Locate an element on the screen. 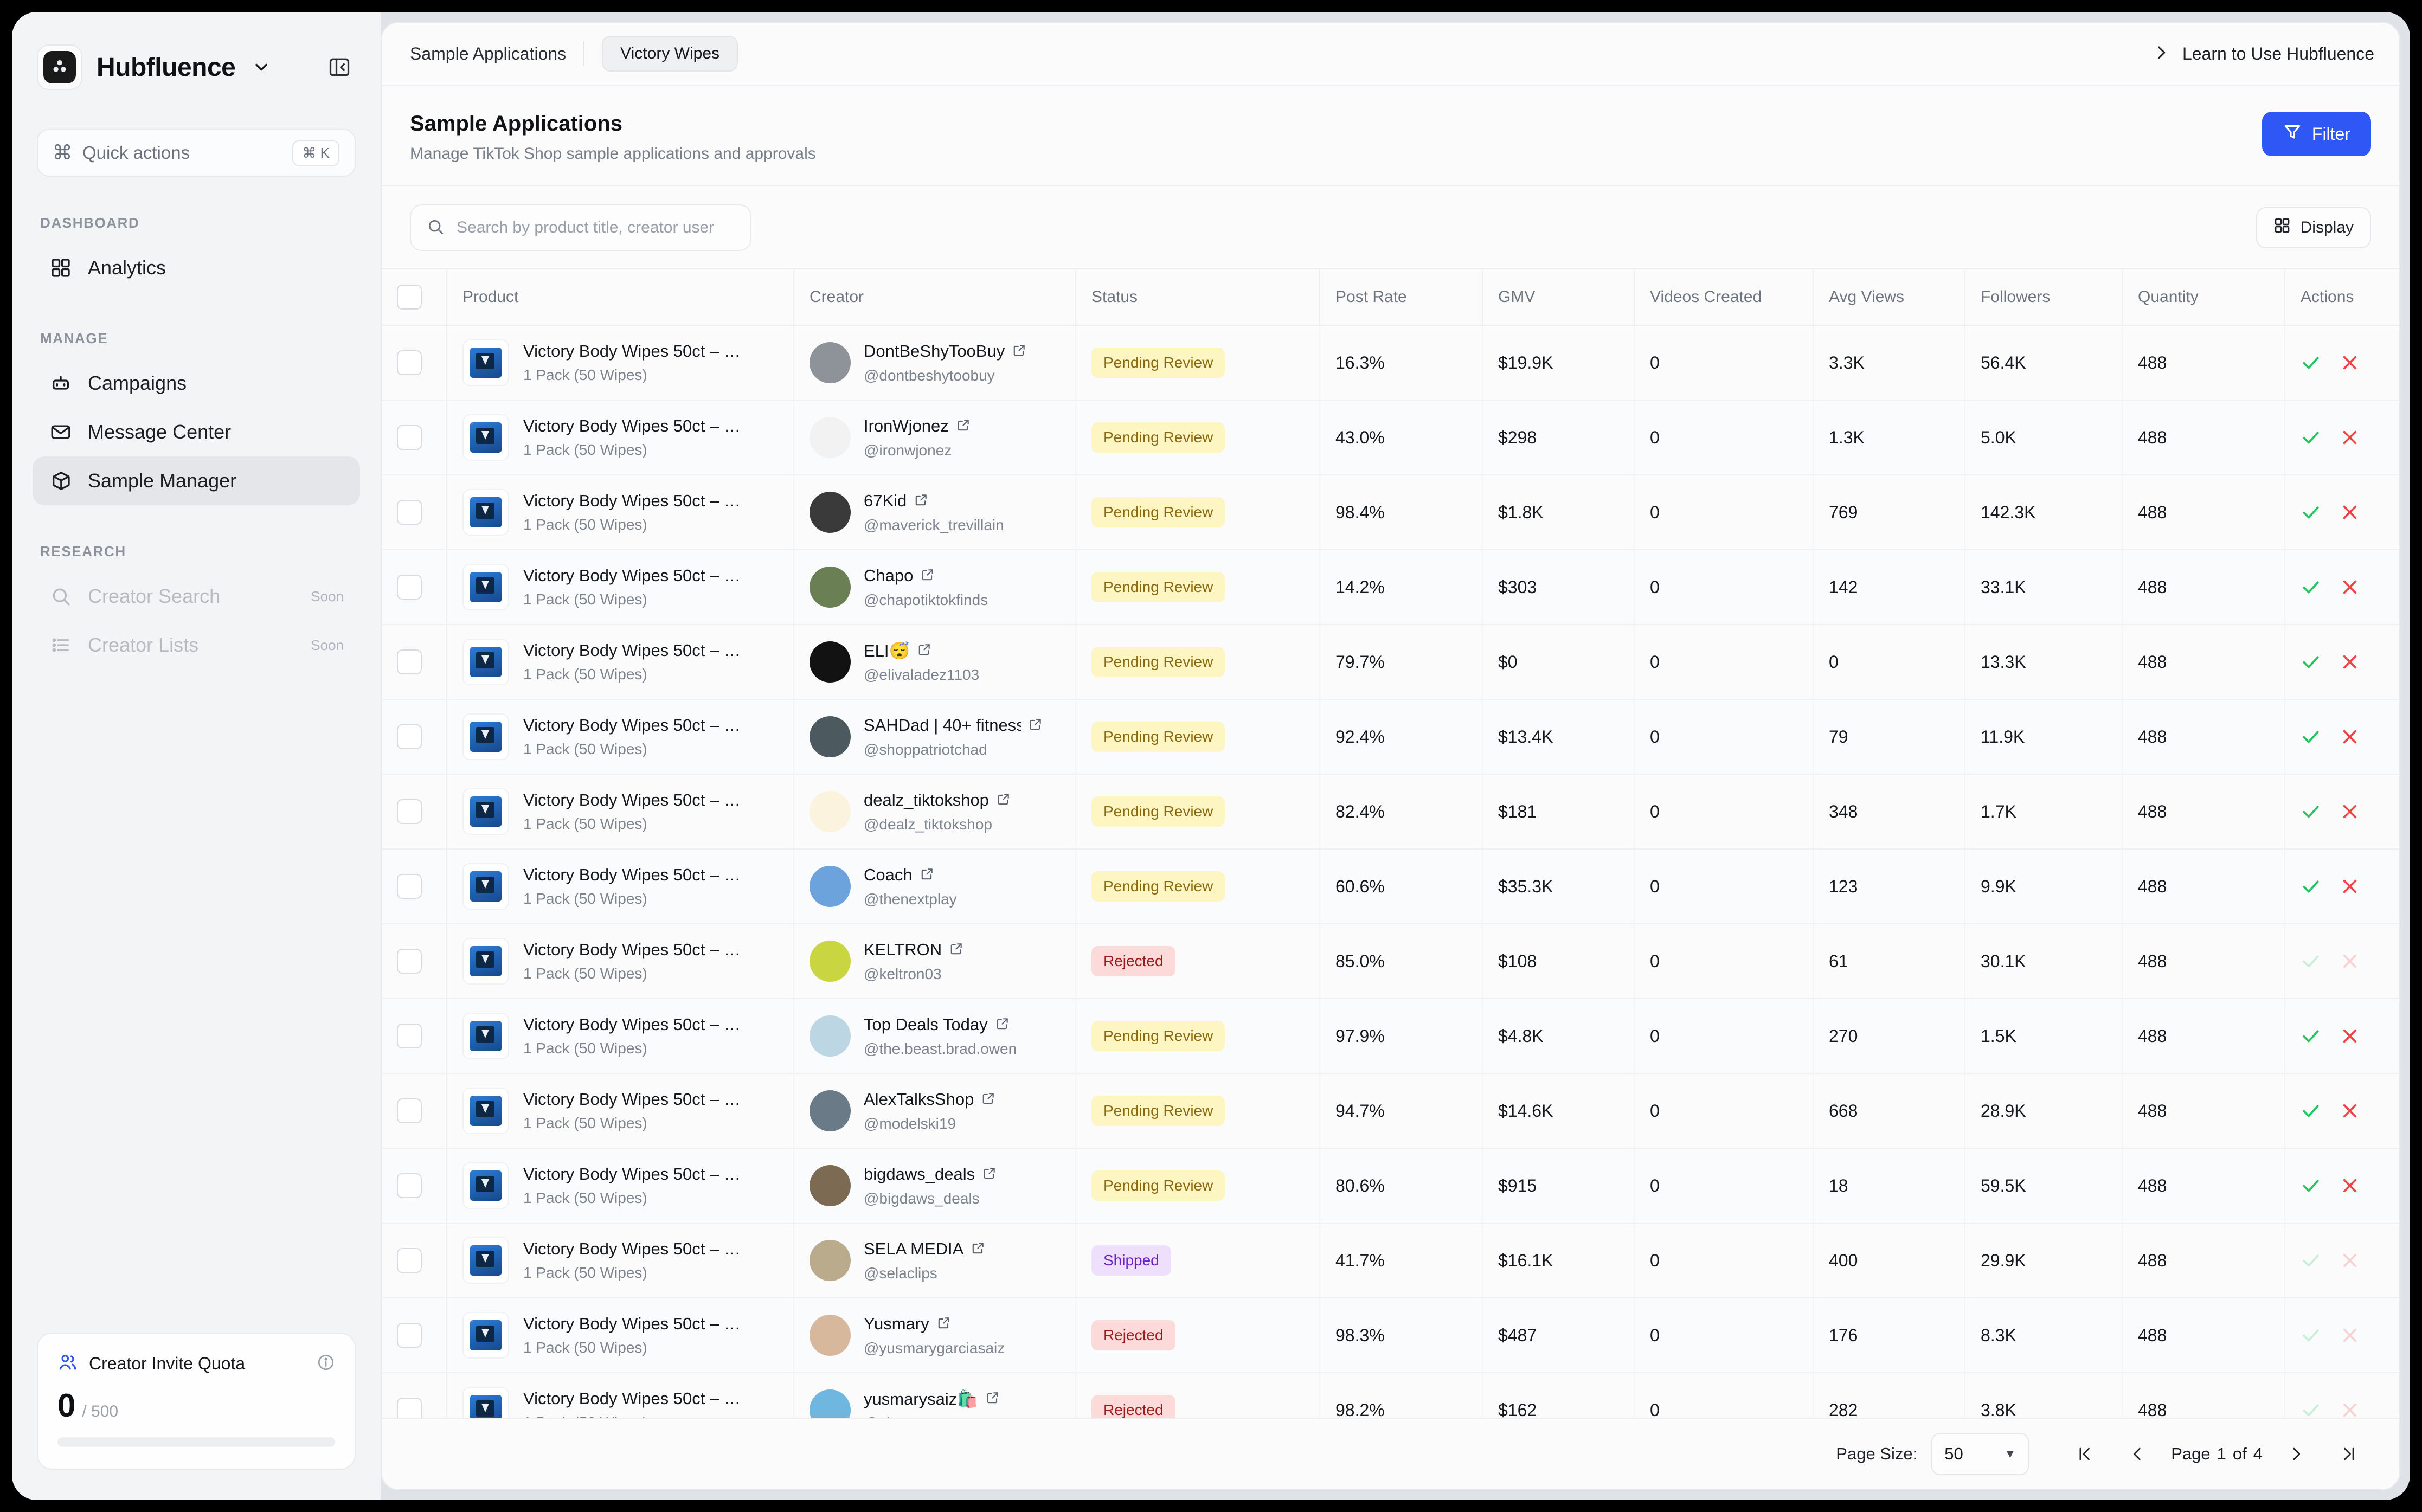 This screenshot has height=1512, width=2422. search-box is located at coordinates (580, 227).